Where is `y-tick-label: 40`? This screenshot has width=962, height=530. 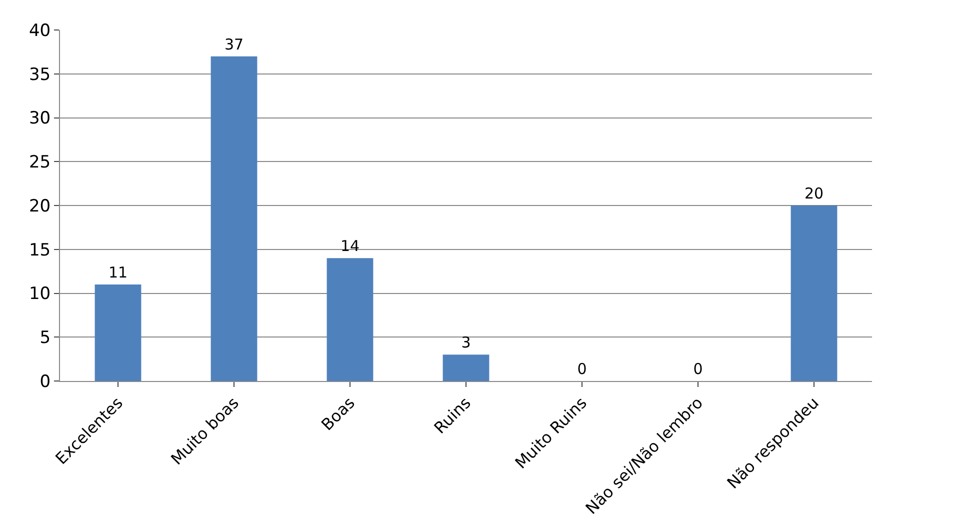 y-tick-label: 40 is located at coordinates (39, 30).